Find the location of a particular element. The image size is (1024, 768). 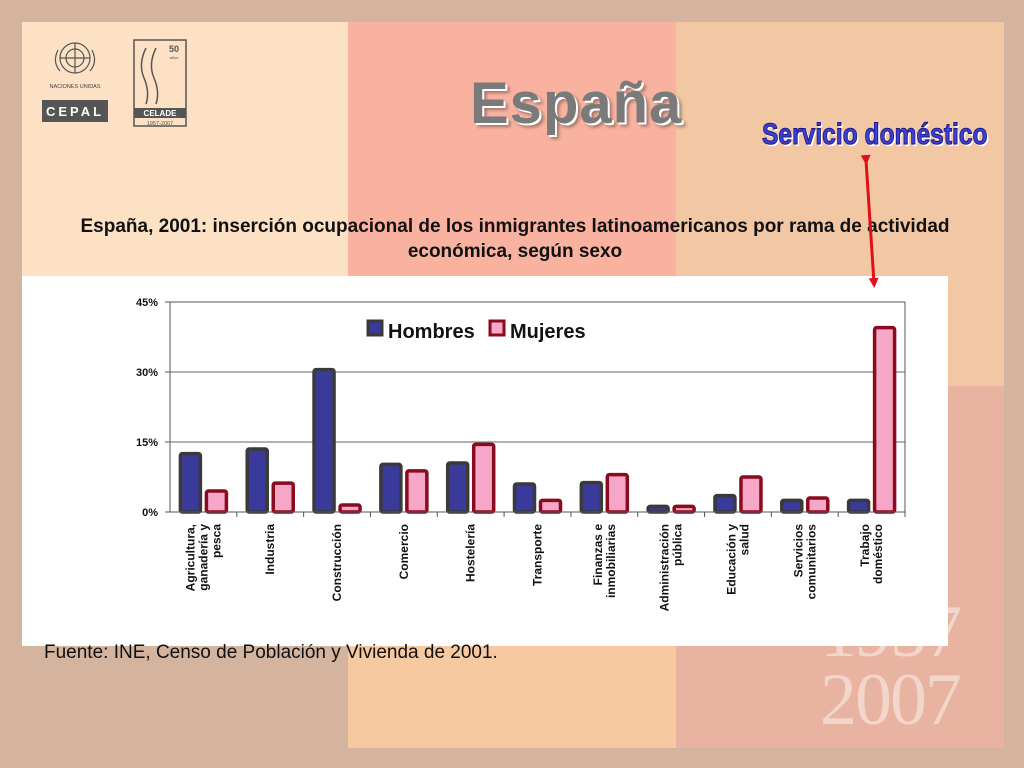

x-tick-label: Administraciónpública is located at coordinates (671, 568).